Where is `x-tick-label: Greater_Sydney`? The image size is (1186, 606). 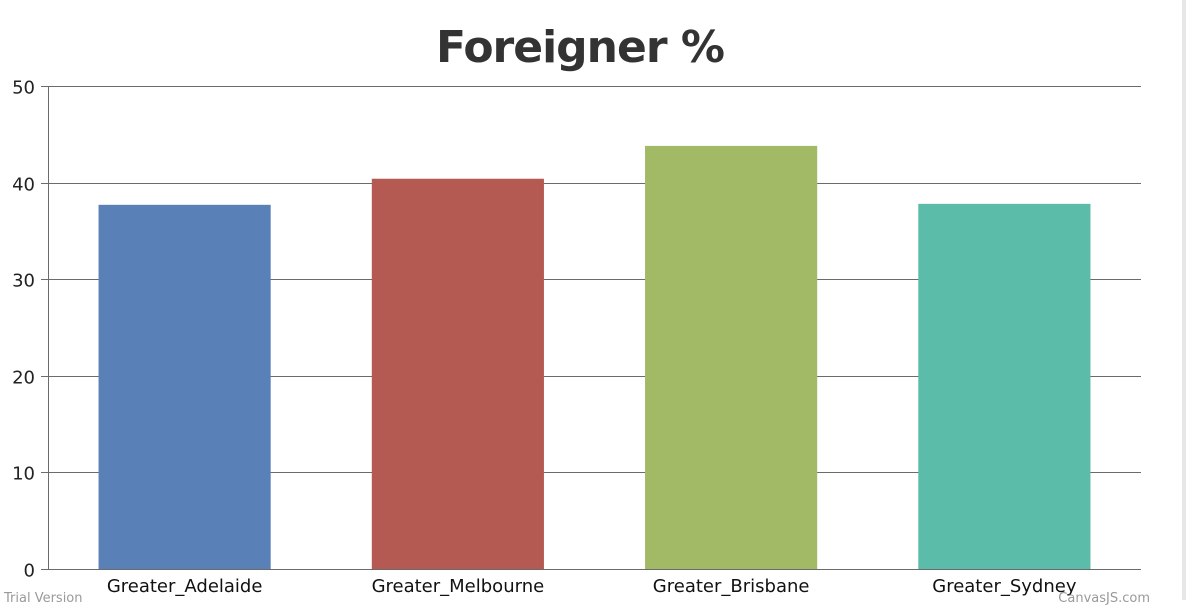 x-tick-label: Greater_Sydney is located at coordinates (1004, 586).